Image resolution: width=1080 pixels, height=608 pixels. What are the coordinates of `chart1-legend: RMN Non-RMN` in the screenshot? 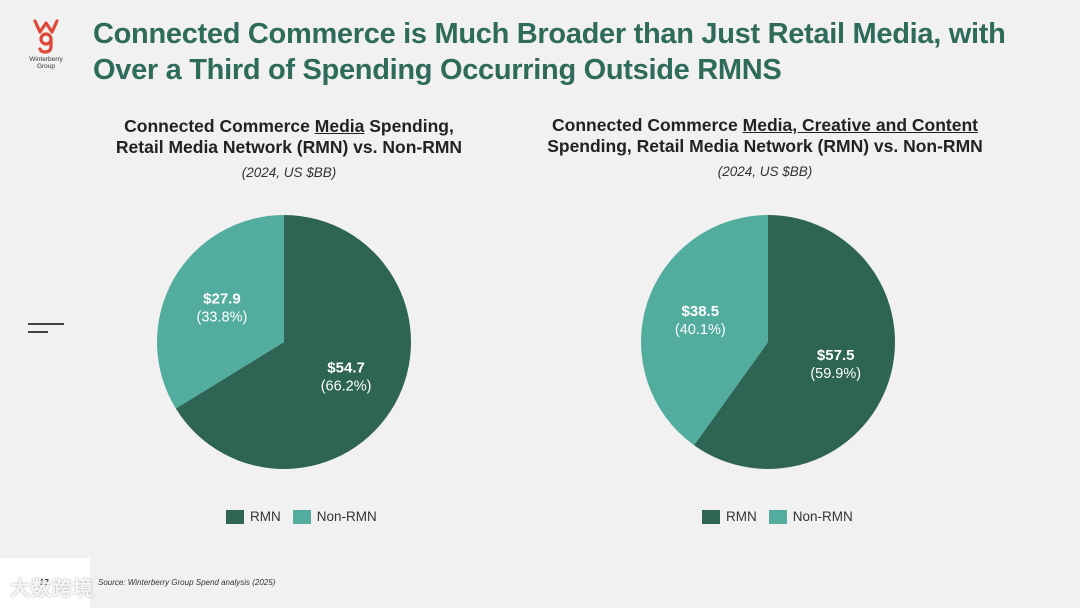 It's located at (307, 516).